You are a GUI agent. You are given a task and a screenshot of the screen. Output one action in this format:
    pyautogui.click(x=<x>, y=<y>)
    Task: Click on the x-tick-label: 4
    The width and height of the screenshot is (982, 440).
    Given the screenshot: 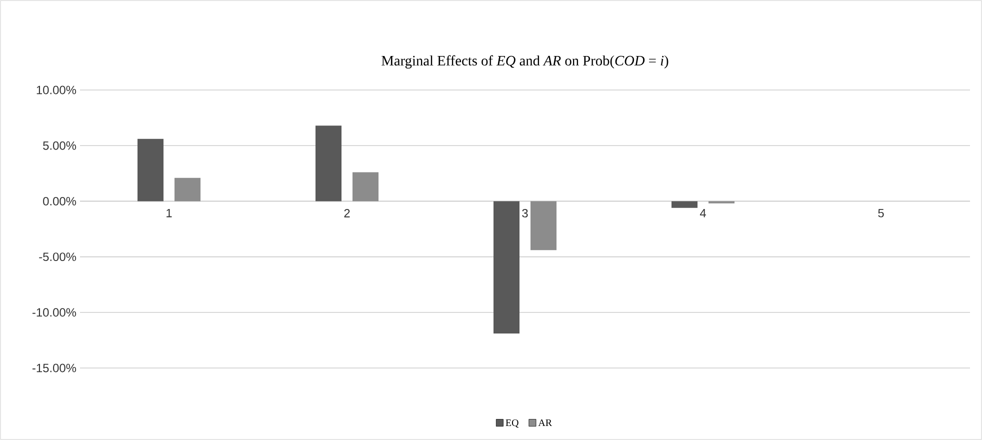 What is the action you would take?
    pyautogui.click(x=703, y=213)
    